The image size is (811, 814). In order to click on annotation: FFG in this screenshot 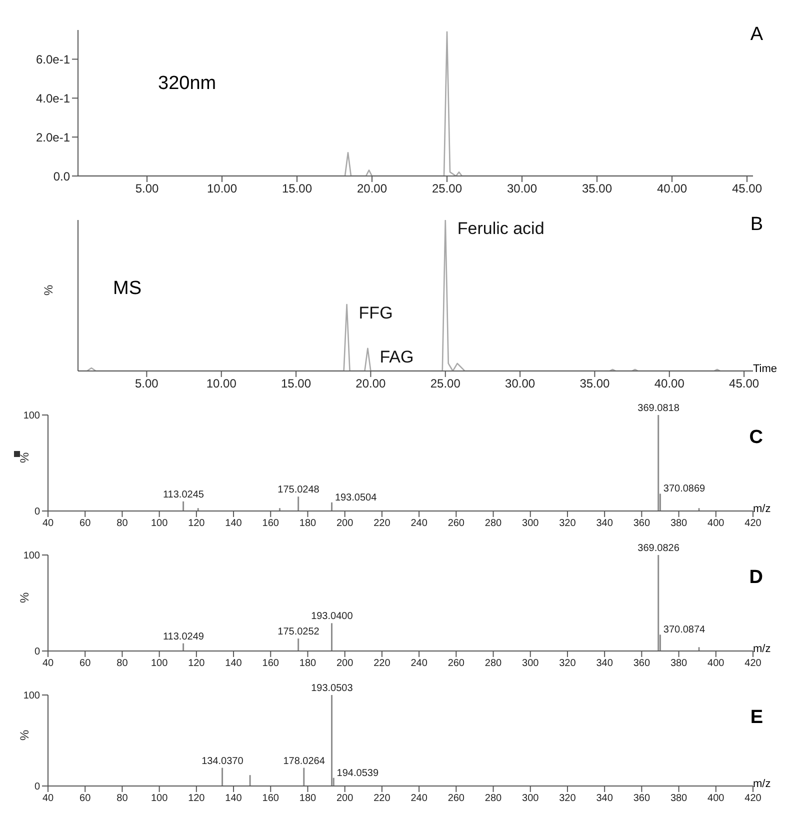, I will do `click(375, 313)`.